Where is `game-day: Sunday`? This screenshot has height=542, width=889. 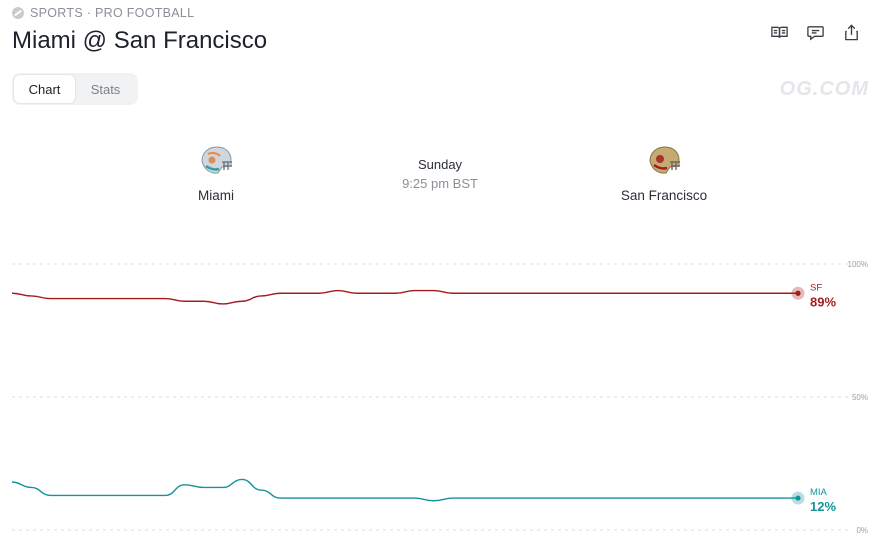
game-day: Sunday is located at coordinates (440, 164).